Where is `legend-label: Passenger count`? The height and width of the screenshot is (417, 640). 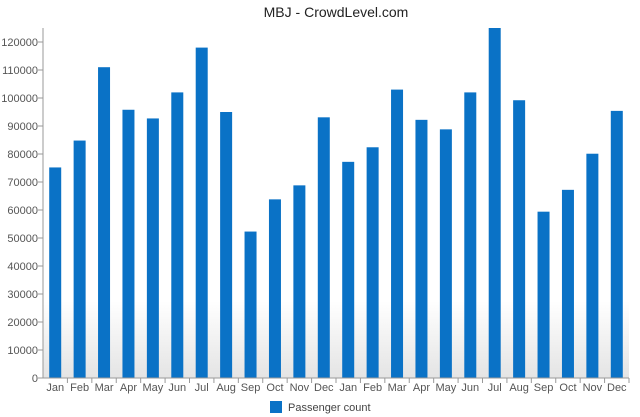
legend-label: Passenger count is located at coordinates (329, 408).